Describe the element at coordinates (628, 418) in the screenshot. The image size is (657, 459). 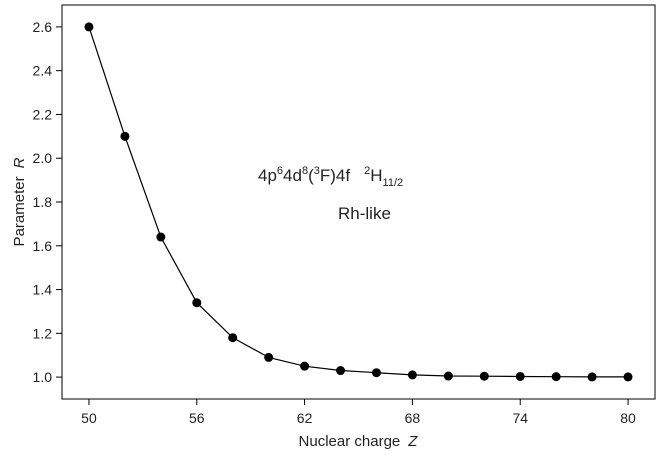
I see `x-tick-label: 80` at that location.